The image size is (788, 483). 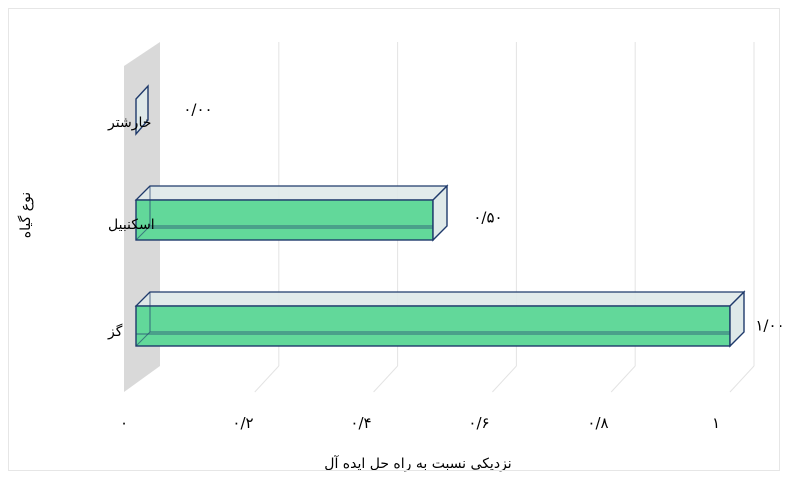 I want to click on x-tick-labels: ۰ ۰/۲ ۰/۴ ۰/۶ ۰/۸ ۱, so click(x=420, y=423).